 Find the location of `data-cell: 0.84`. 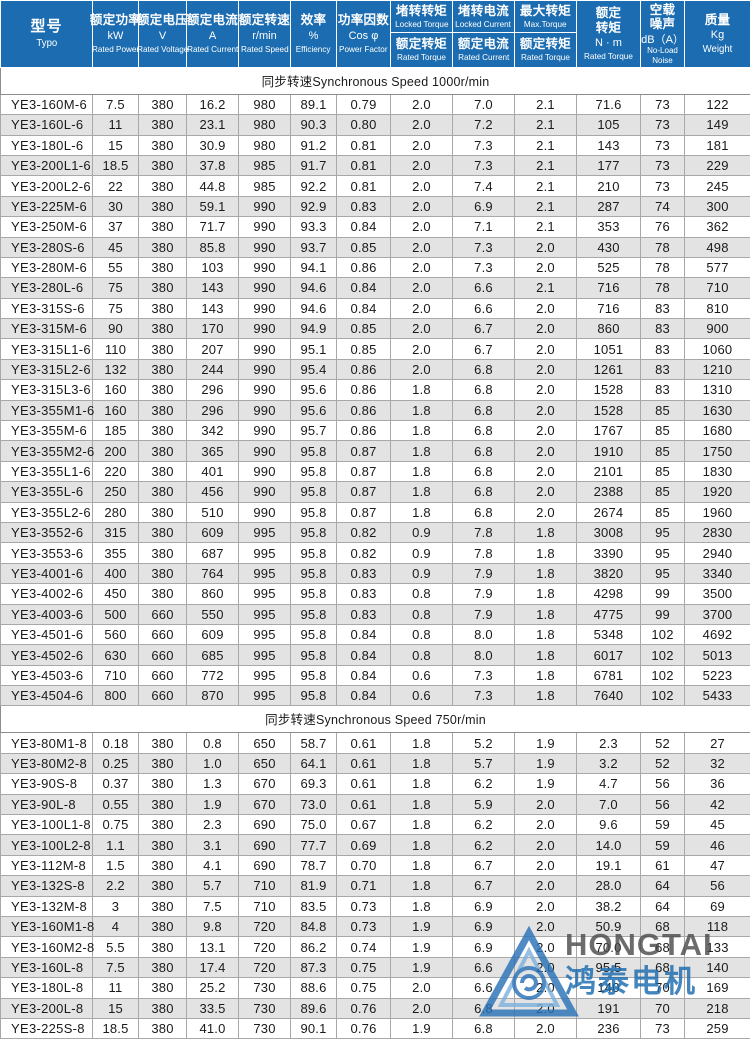

data-cell: 0.84 is located at coordinates (364, 655).